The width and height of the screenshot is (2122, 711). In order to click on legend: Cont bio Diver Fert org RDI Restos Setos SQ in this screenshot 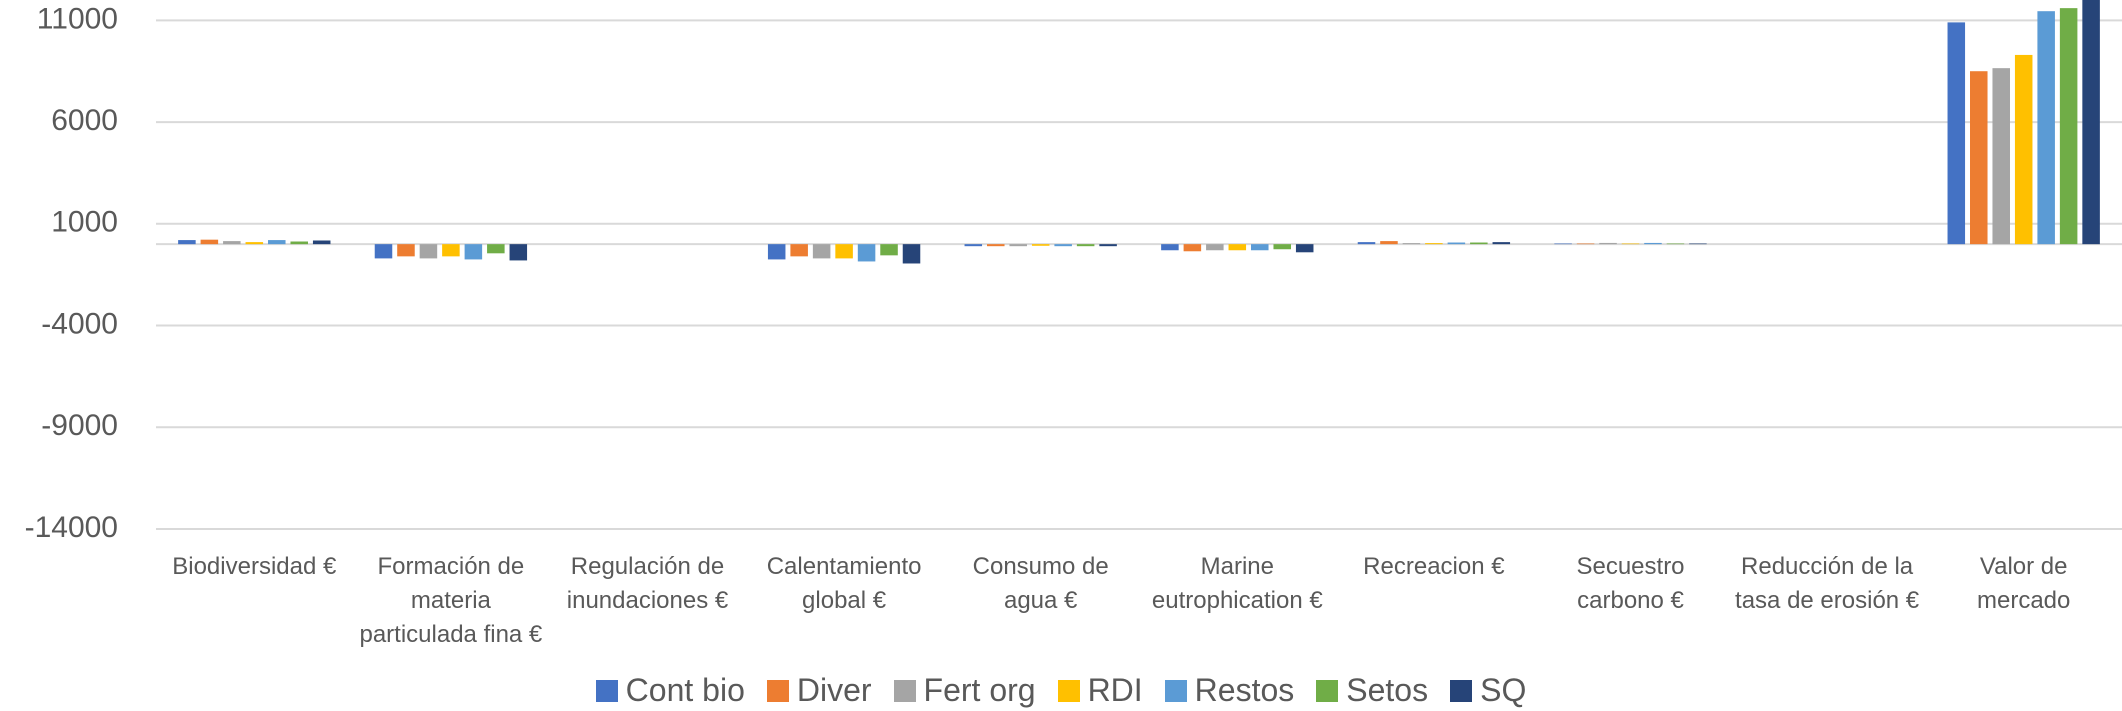, I will do `click(1061, 690)`.